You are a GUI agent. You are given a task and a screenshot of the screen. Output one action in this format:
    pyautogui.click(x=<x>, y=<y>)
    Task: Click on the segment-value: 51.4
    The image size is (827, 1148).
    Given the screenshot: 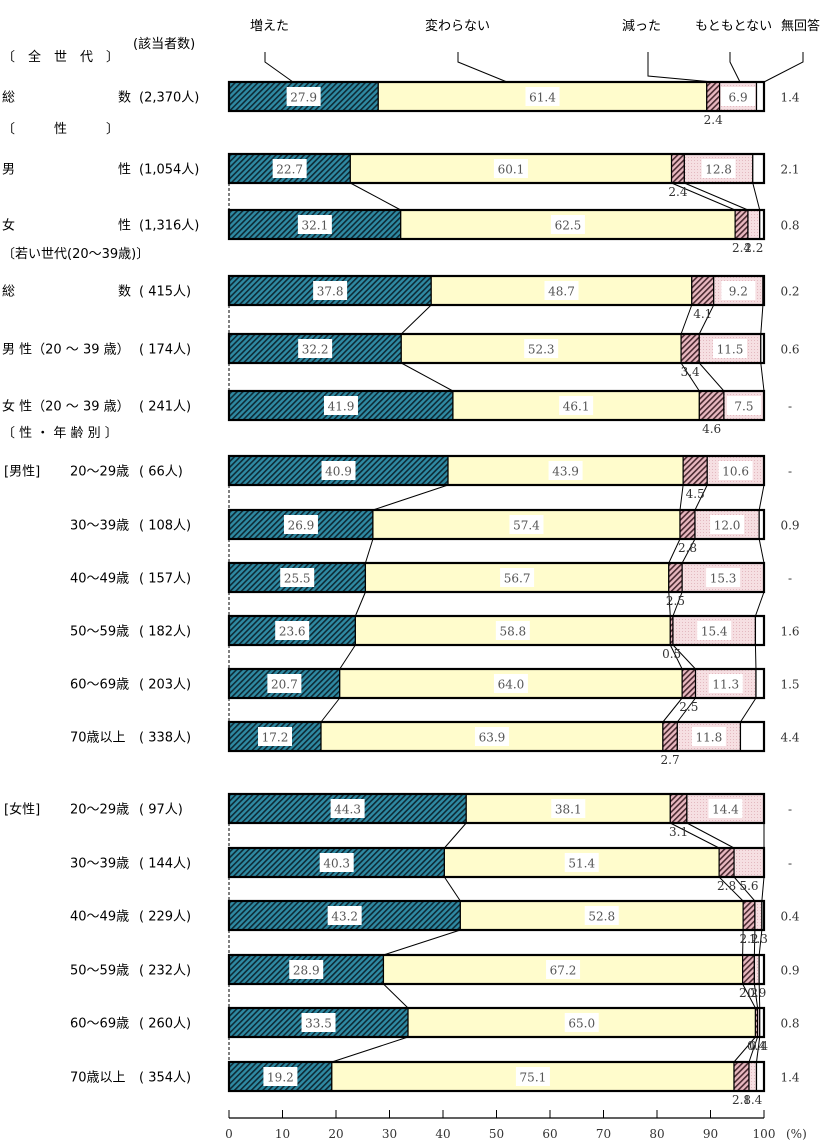 What is the action you would take?
    pyautogui.click(x=581, y=864)
    